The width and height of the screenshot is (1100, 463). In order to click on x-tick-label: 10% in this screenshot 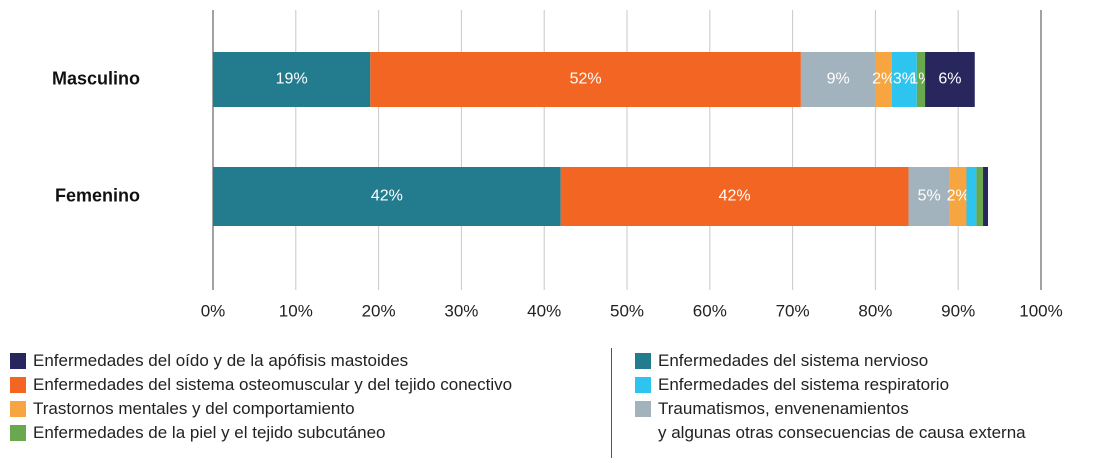, I will do `click(296, 310)`.